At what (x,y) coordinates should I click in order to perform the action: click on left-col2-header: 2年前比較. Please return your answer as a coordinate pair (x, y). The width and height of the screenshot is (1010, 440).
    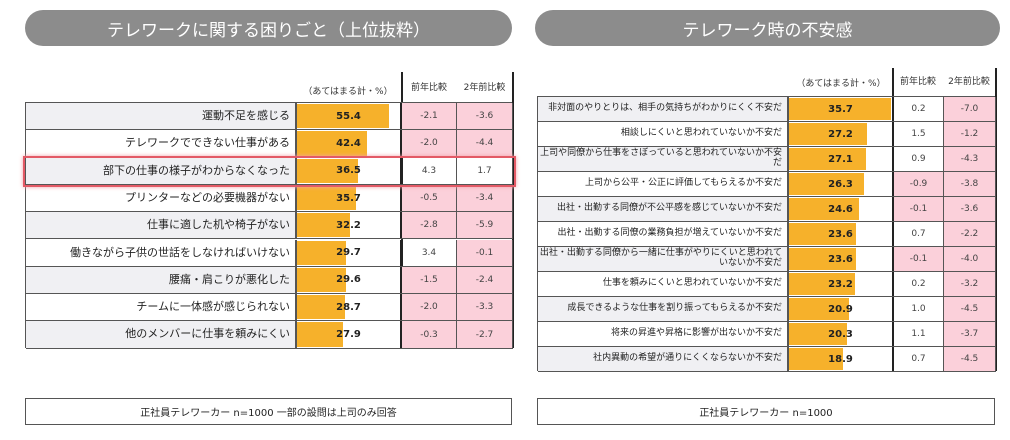
    Looking at the image, I should click on (484, 88).